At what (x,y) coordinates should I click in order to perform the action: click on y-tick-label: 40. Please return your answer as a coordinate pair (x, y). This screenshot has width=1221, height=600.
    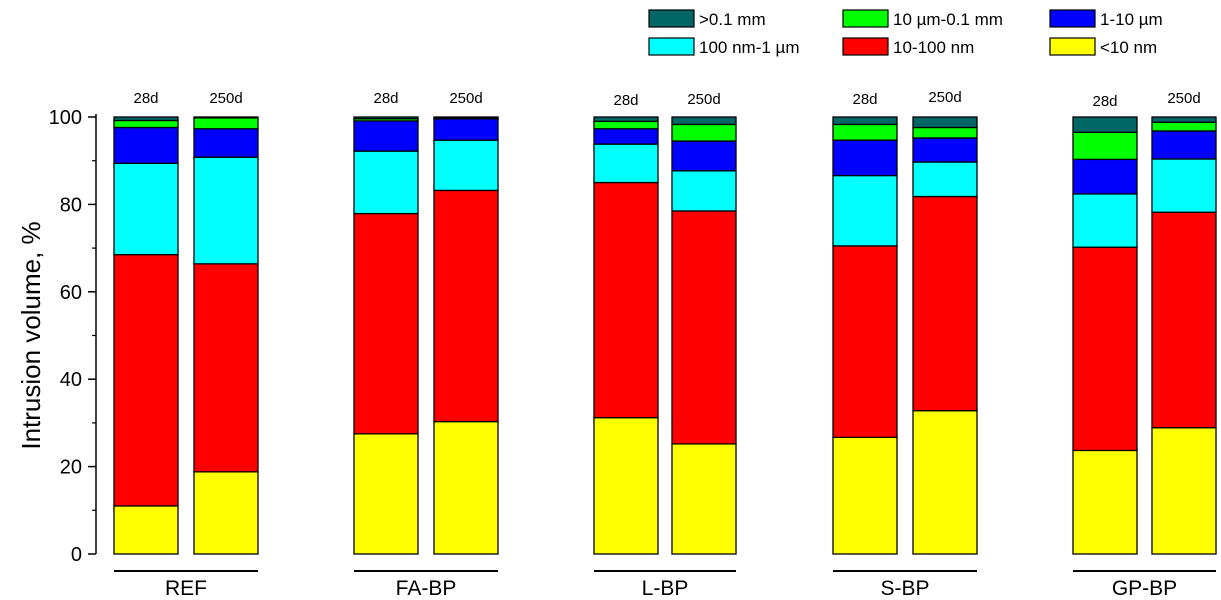
    Looking at the image, I should click on (71, 380).